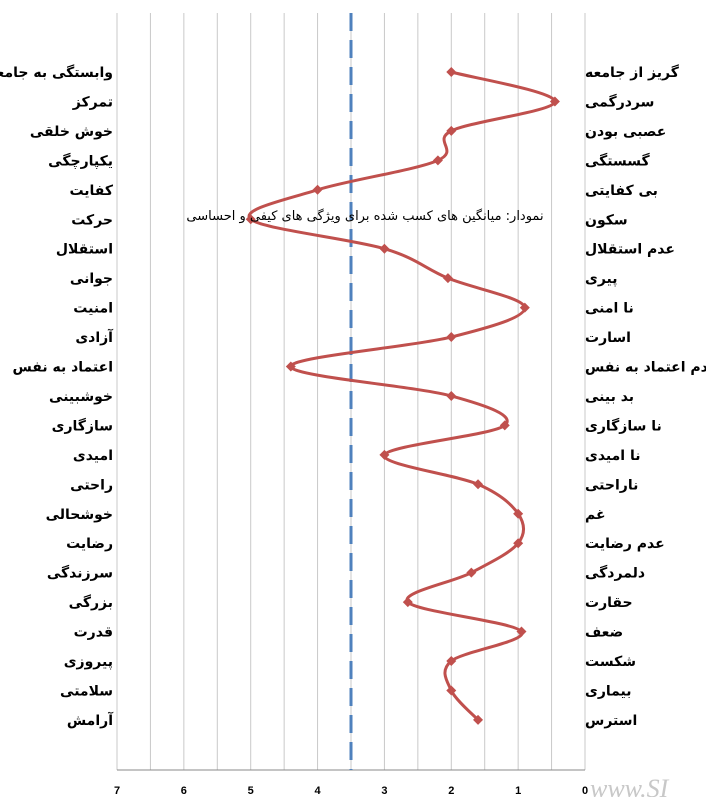  Describe the element at coordinates (585, 791) in the screenshot. I see `x-tick-label: 0` at that location.